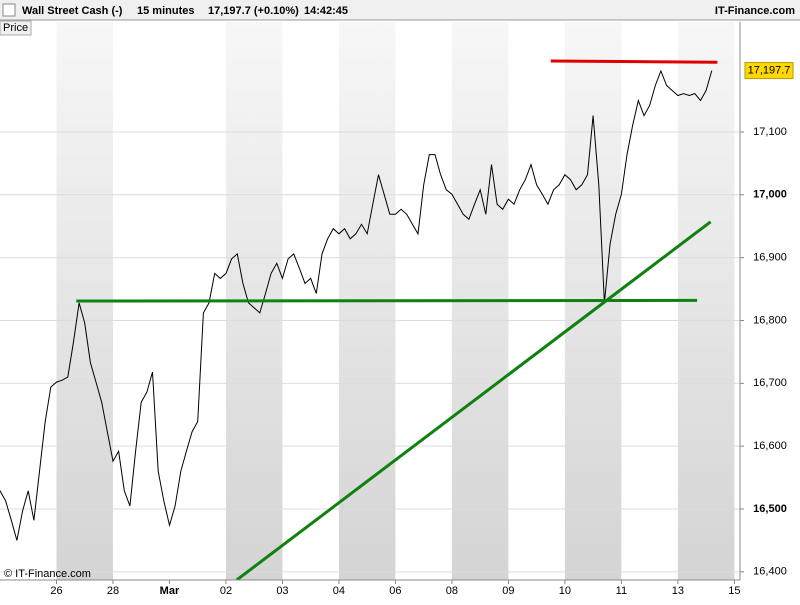 The image size is (800, 605). What do you see at coordinates (226, 591) in the screenshot?
I see `x-tick-label: 02` at bounding box center [226, 591].